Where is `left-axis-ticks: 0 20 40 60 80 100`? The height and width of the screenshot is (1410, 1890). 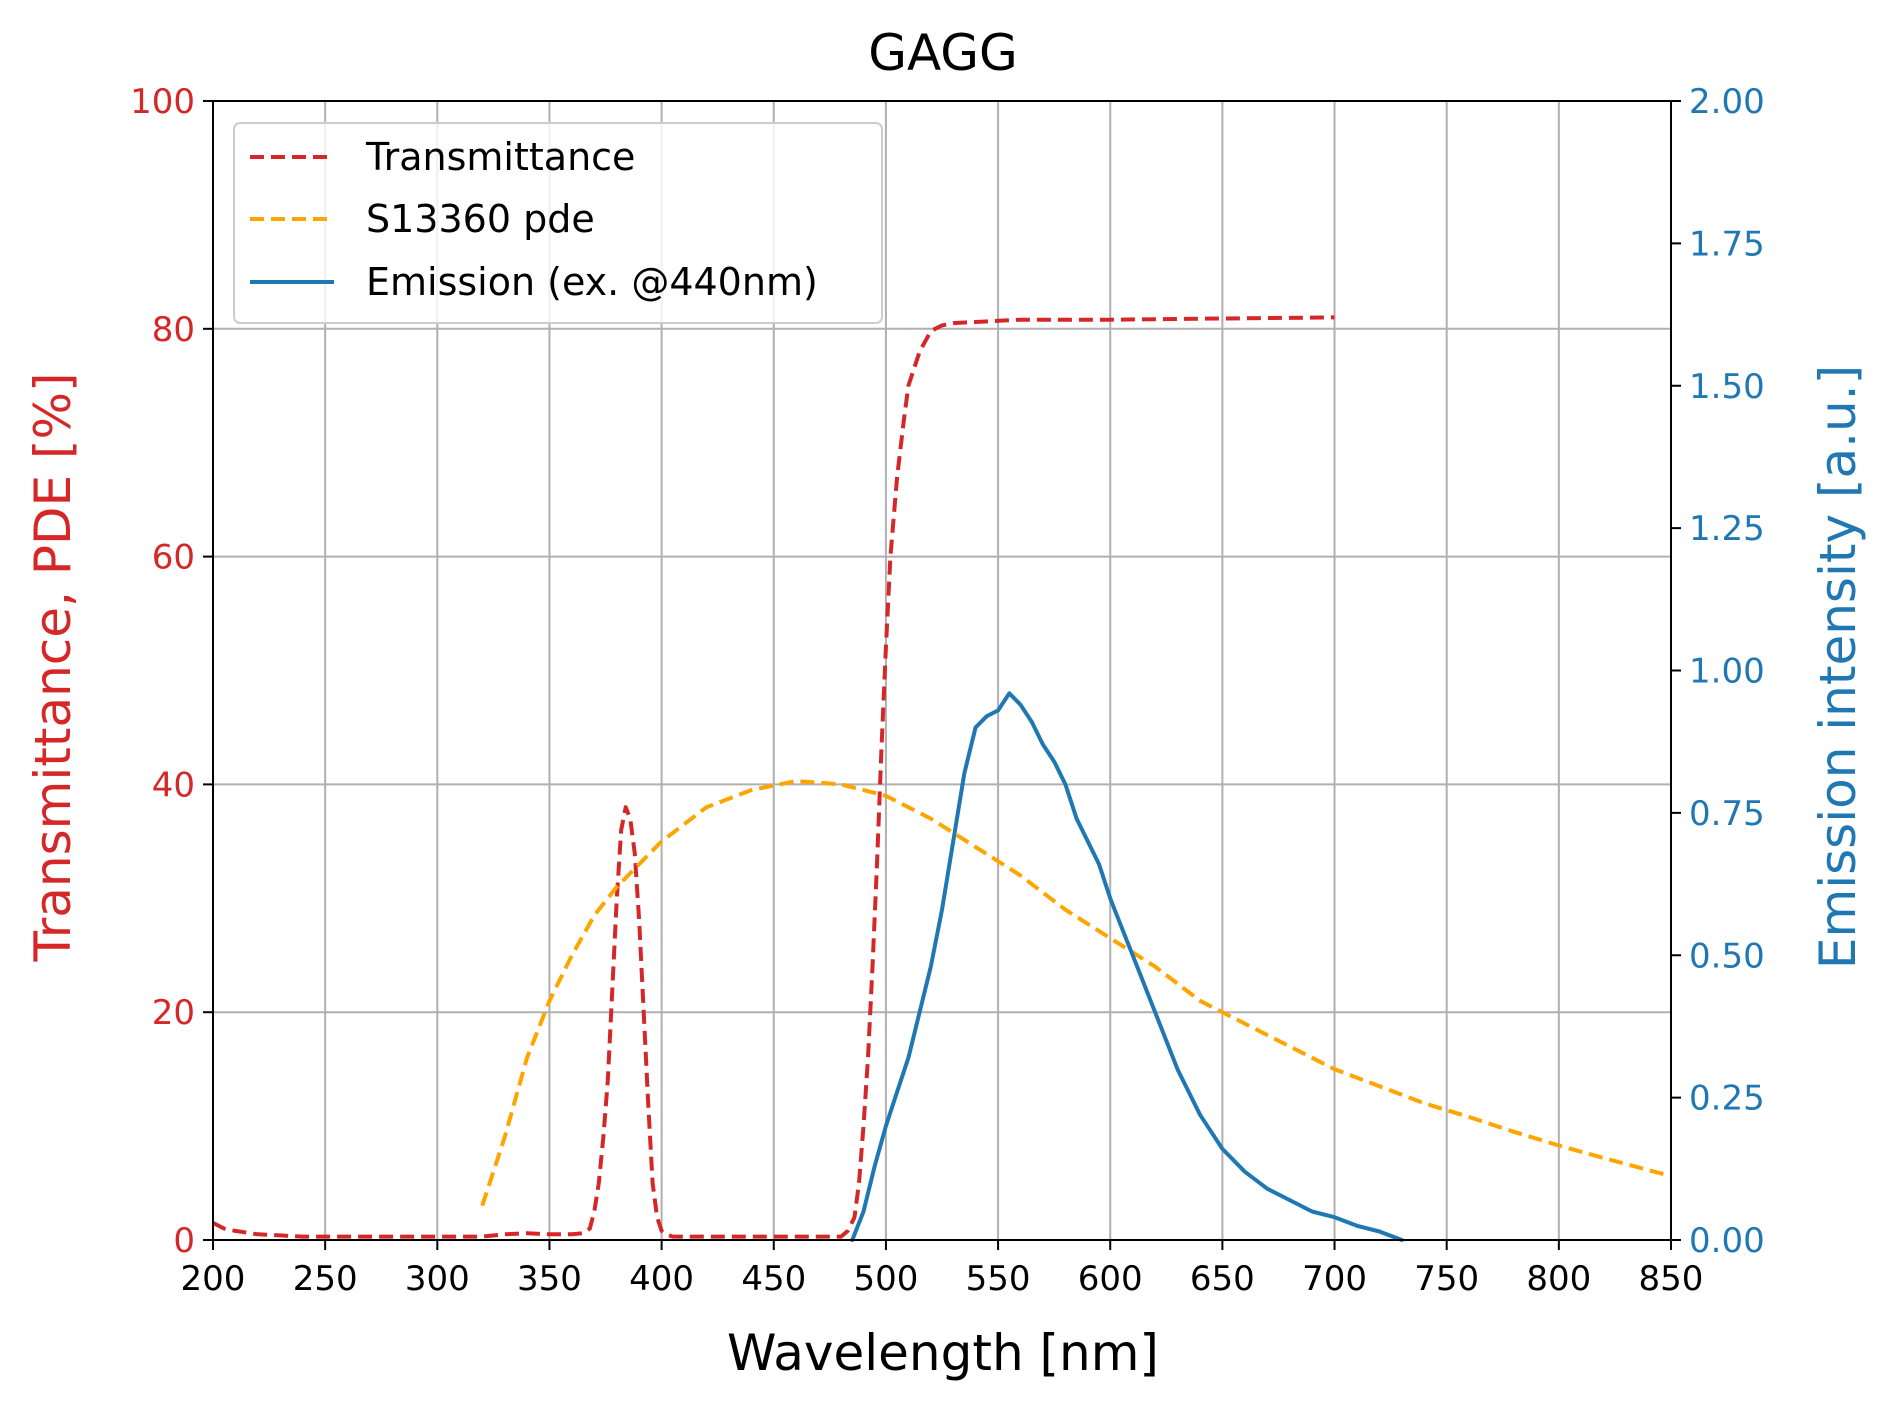 left-axis-ticks: 0 20 40 60 80 100 is located at coordinates (171, 671).